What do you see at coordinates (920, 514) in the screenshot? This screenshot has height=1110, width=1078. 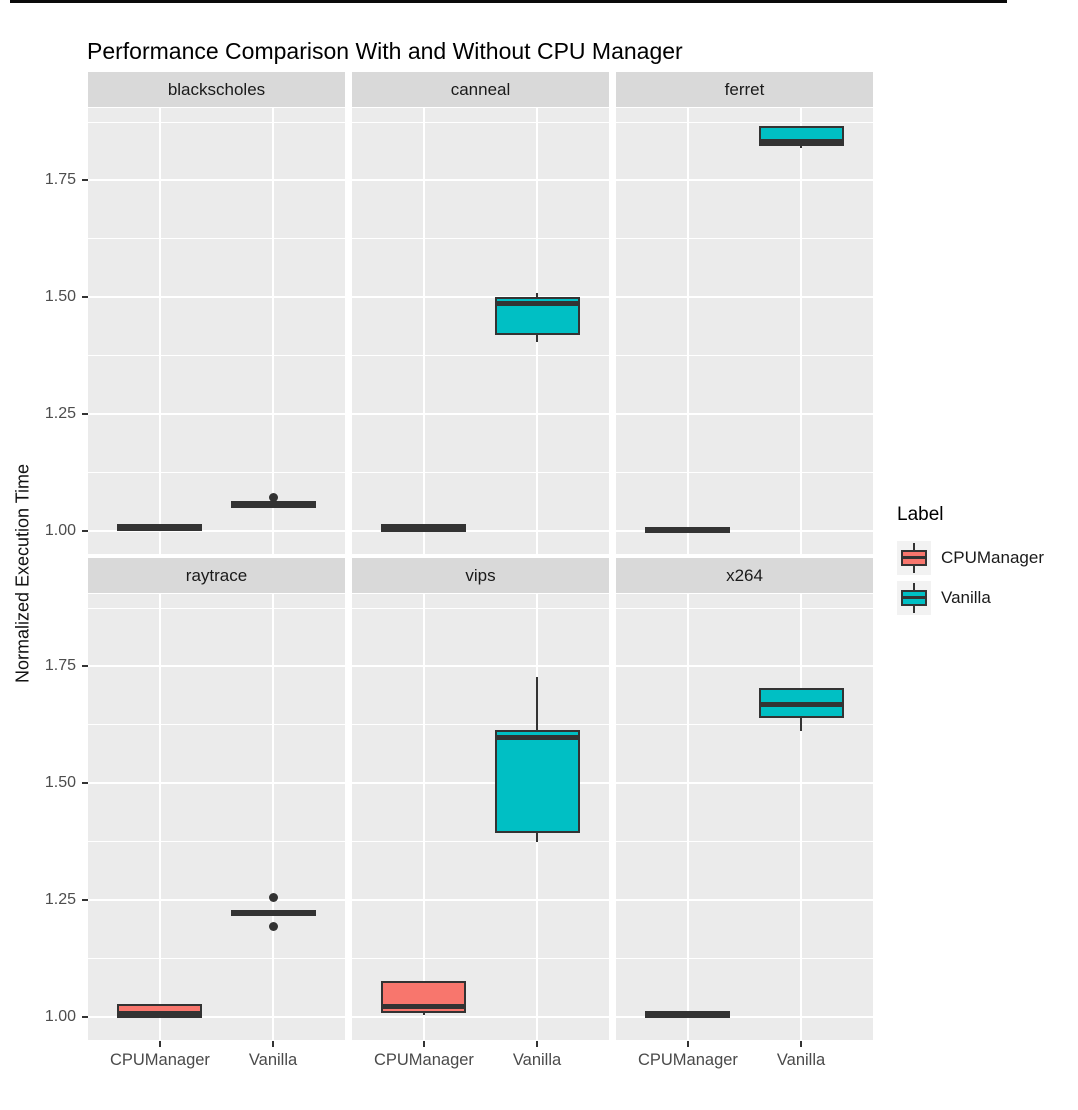 I see `legend-title: Label` at bounding box center [920, 514].